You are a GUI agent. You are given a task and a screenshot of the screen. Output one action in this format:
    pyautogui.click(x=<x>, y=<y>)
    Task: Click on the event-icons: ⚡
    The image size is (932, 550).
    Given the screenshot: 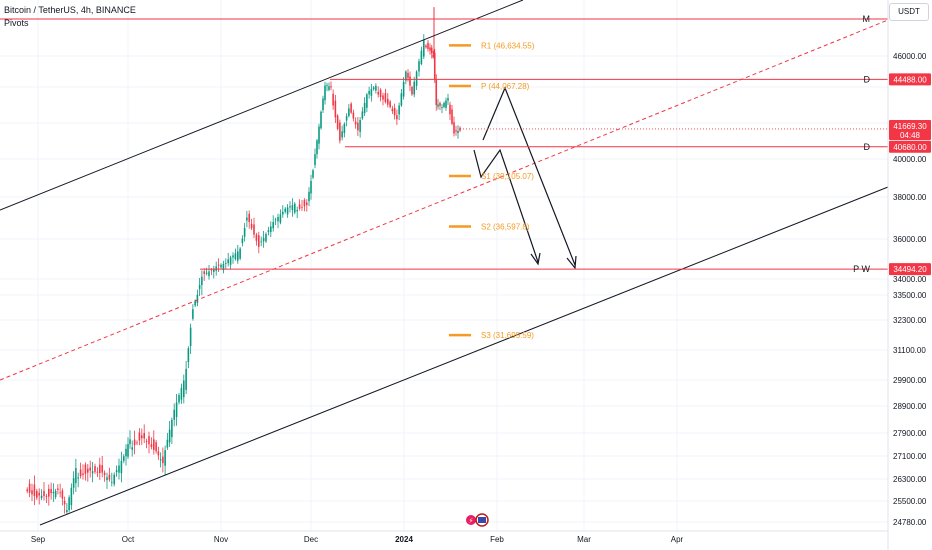 What is the action you would take?
    pyautogui.click(x=477, y=520)
    